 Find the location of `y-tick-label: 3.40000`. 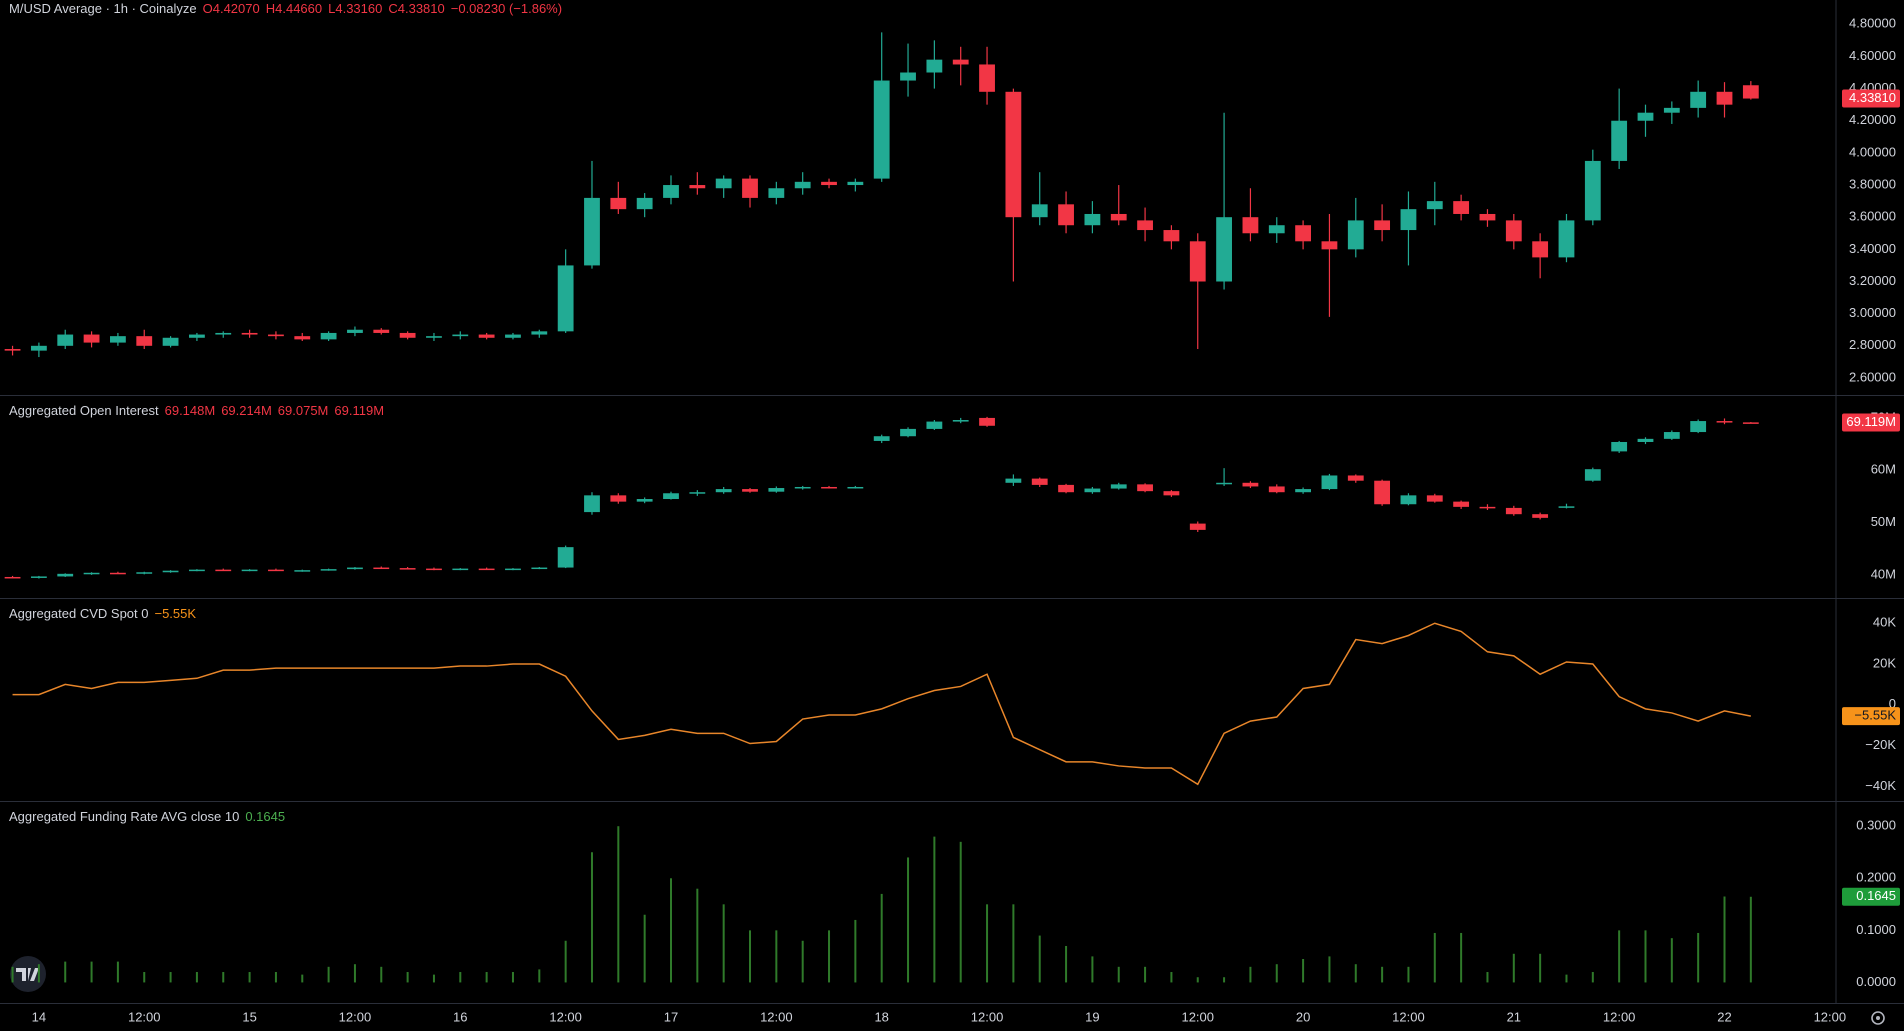

y-tick-label: 3.40000 is located at coordinates (1872, 248).